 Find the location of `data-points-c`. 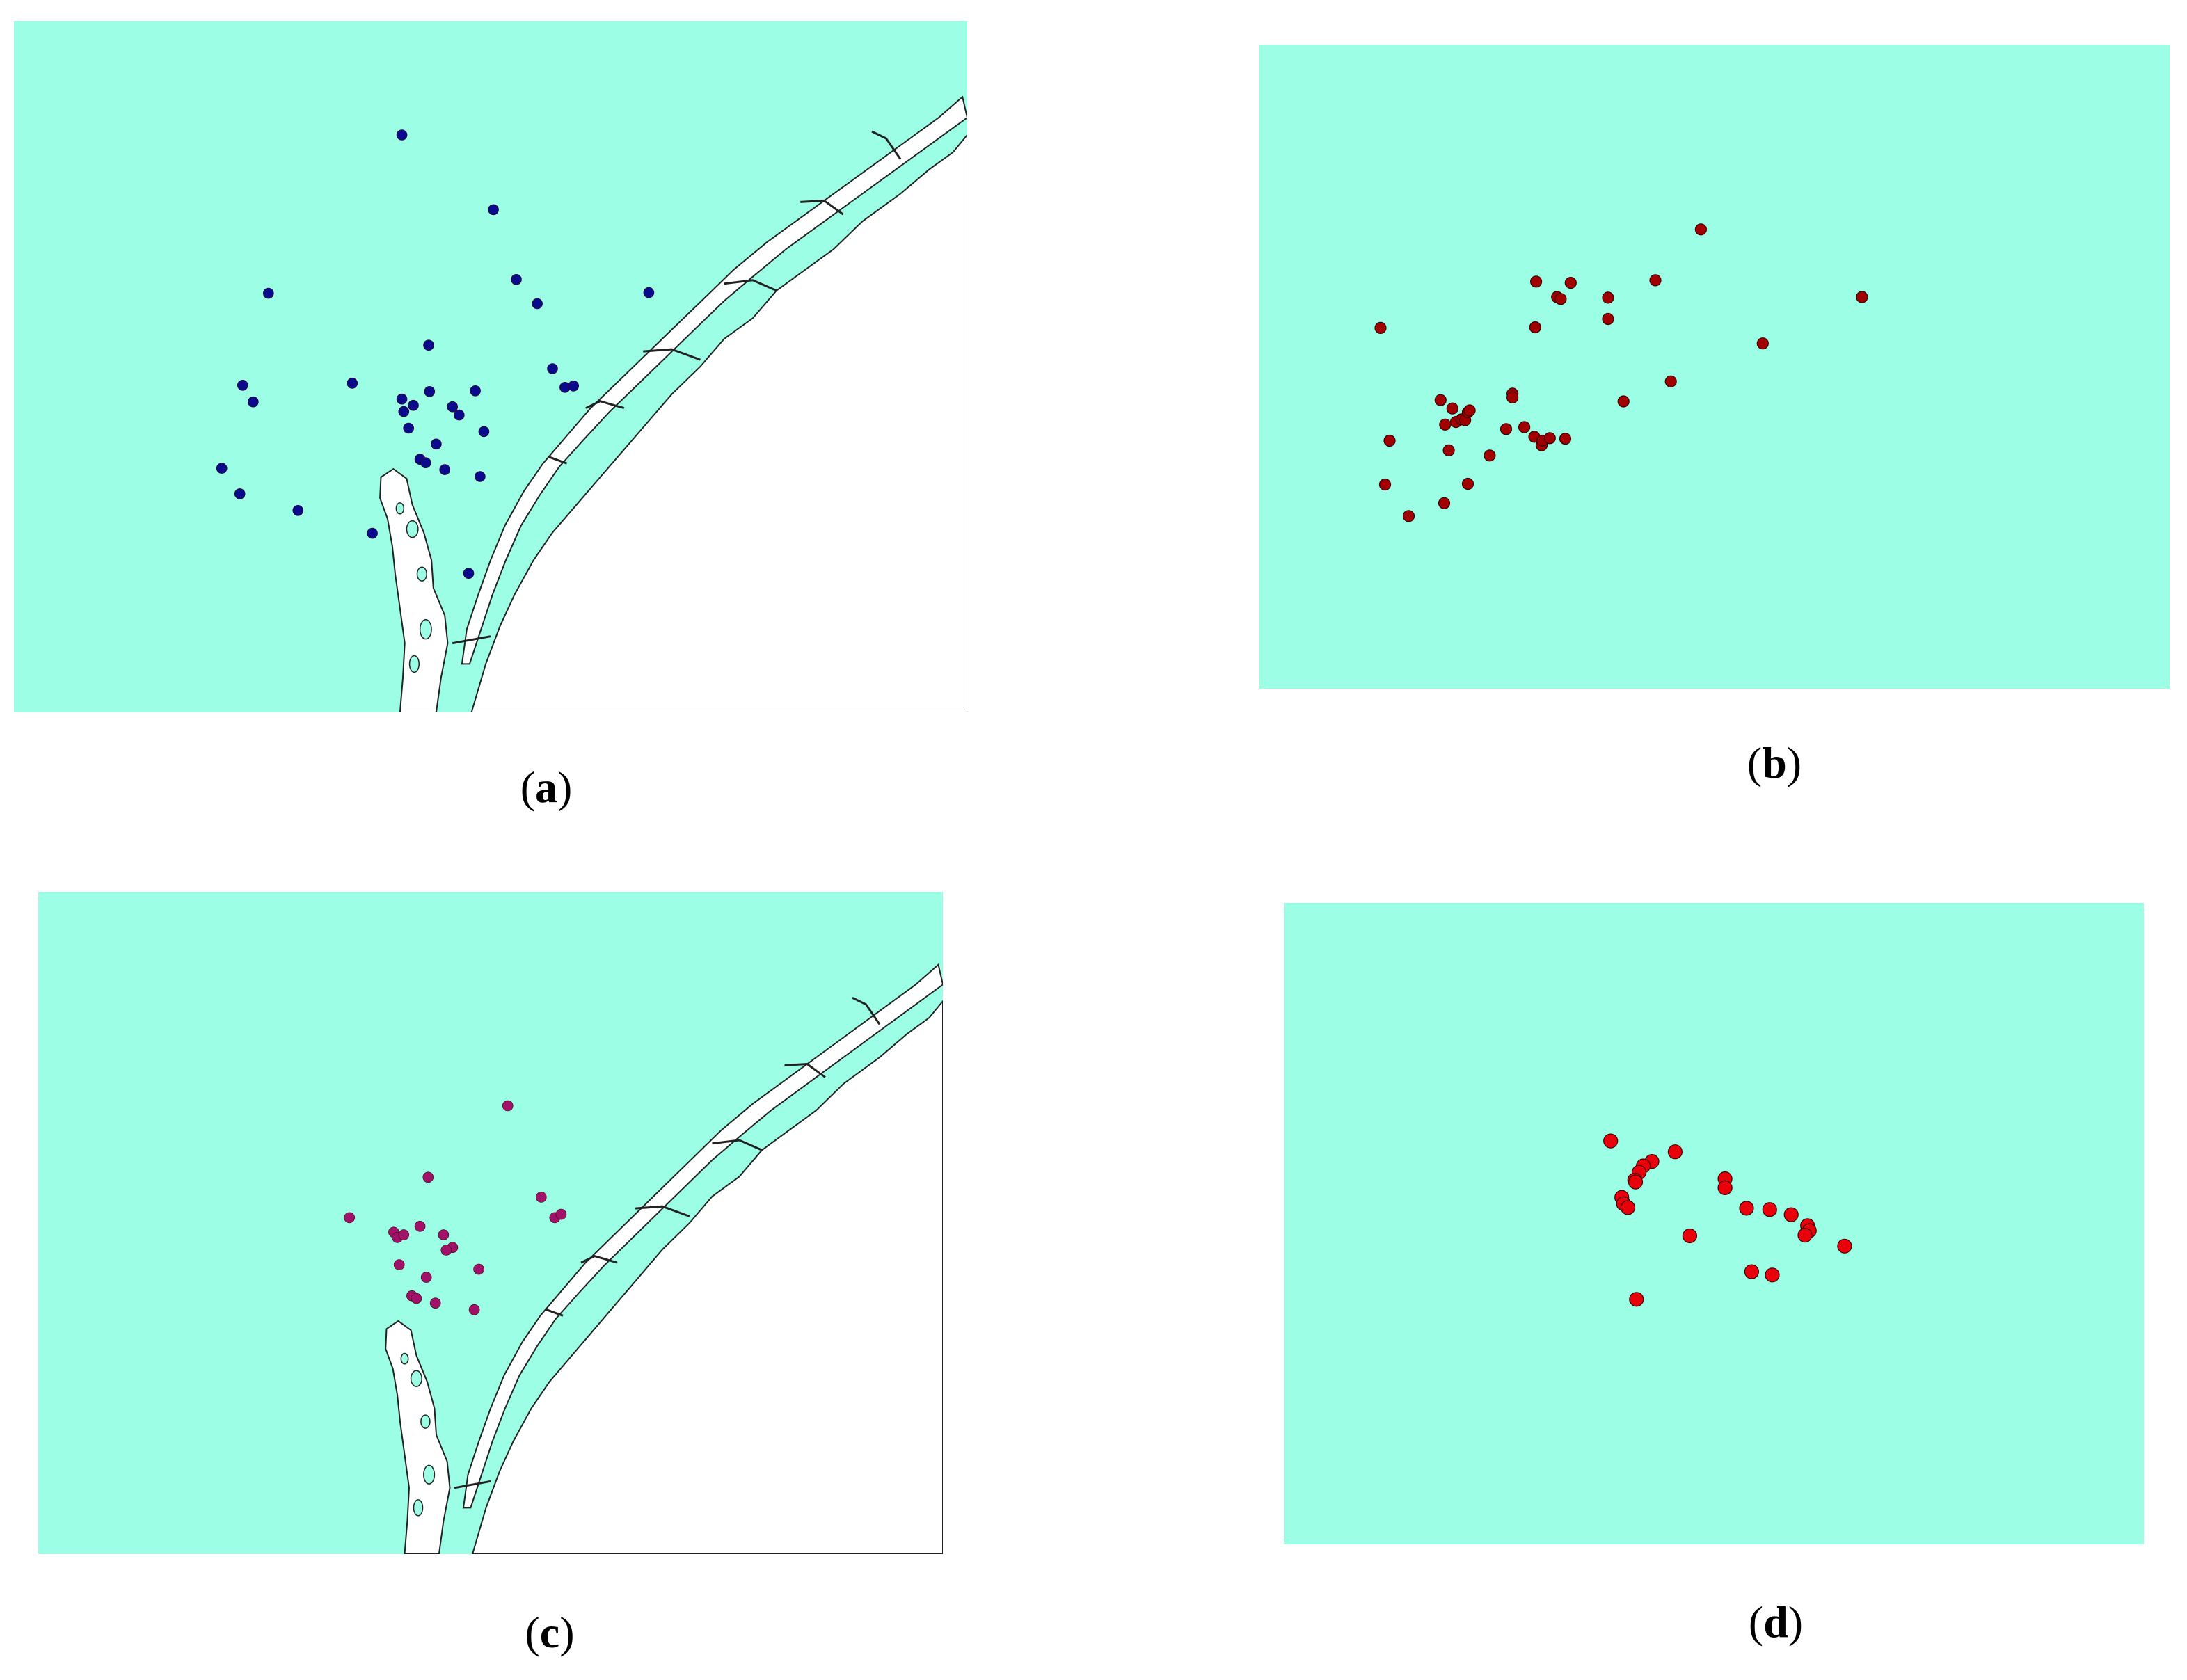

data-points-c is located at coordinates (455, 1207).